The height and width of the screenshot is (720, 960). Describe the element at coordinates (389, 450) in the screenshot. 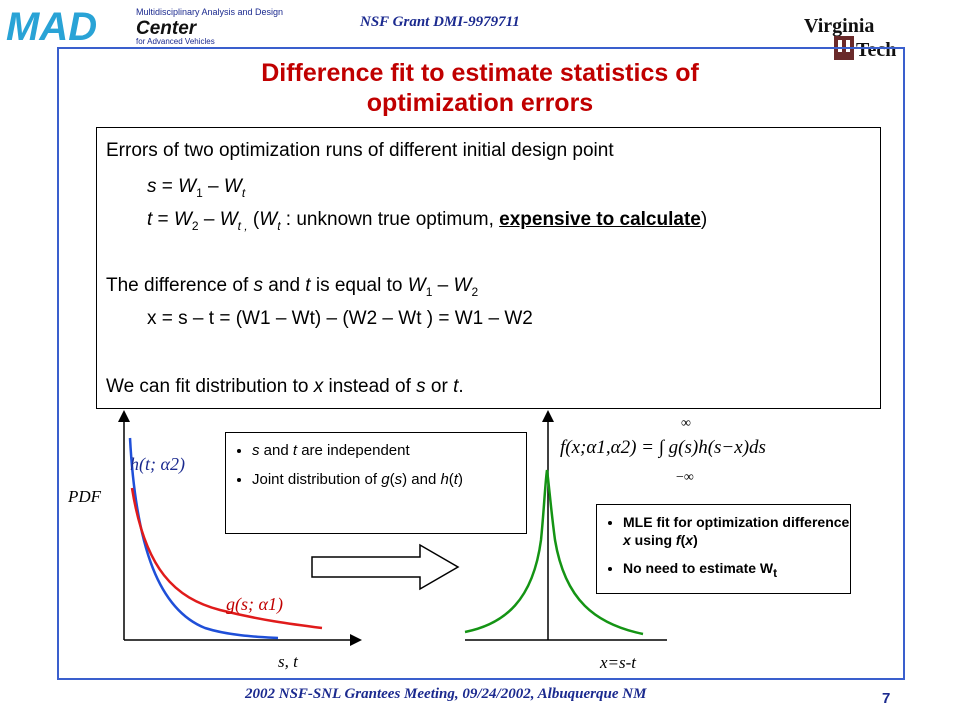

I see `bullet-independent: s and t are independent` at that location.